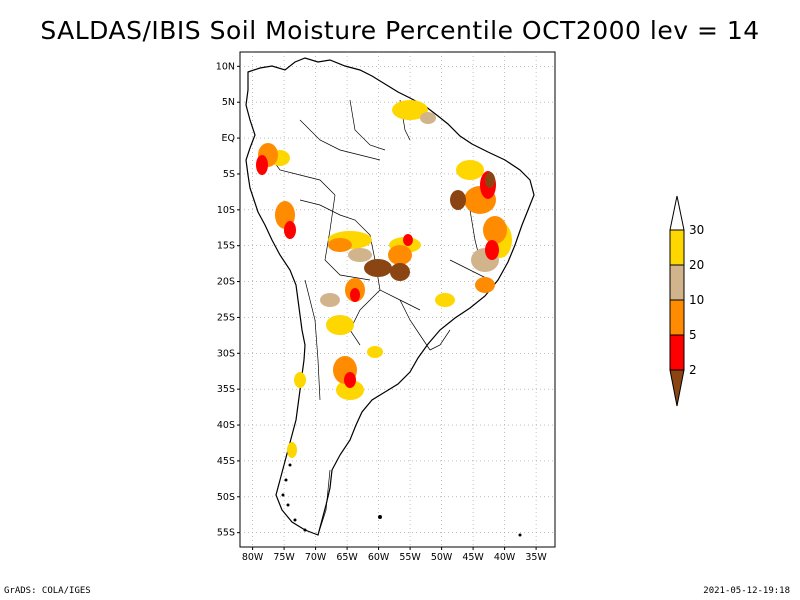 Image resolution: width=800 pixels, height=600 pixels. I want to click on lon-tick-label: 35W, so click(536, 557).